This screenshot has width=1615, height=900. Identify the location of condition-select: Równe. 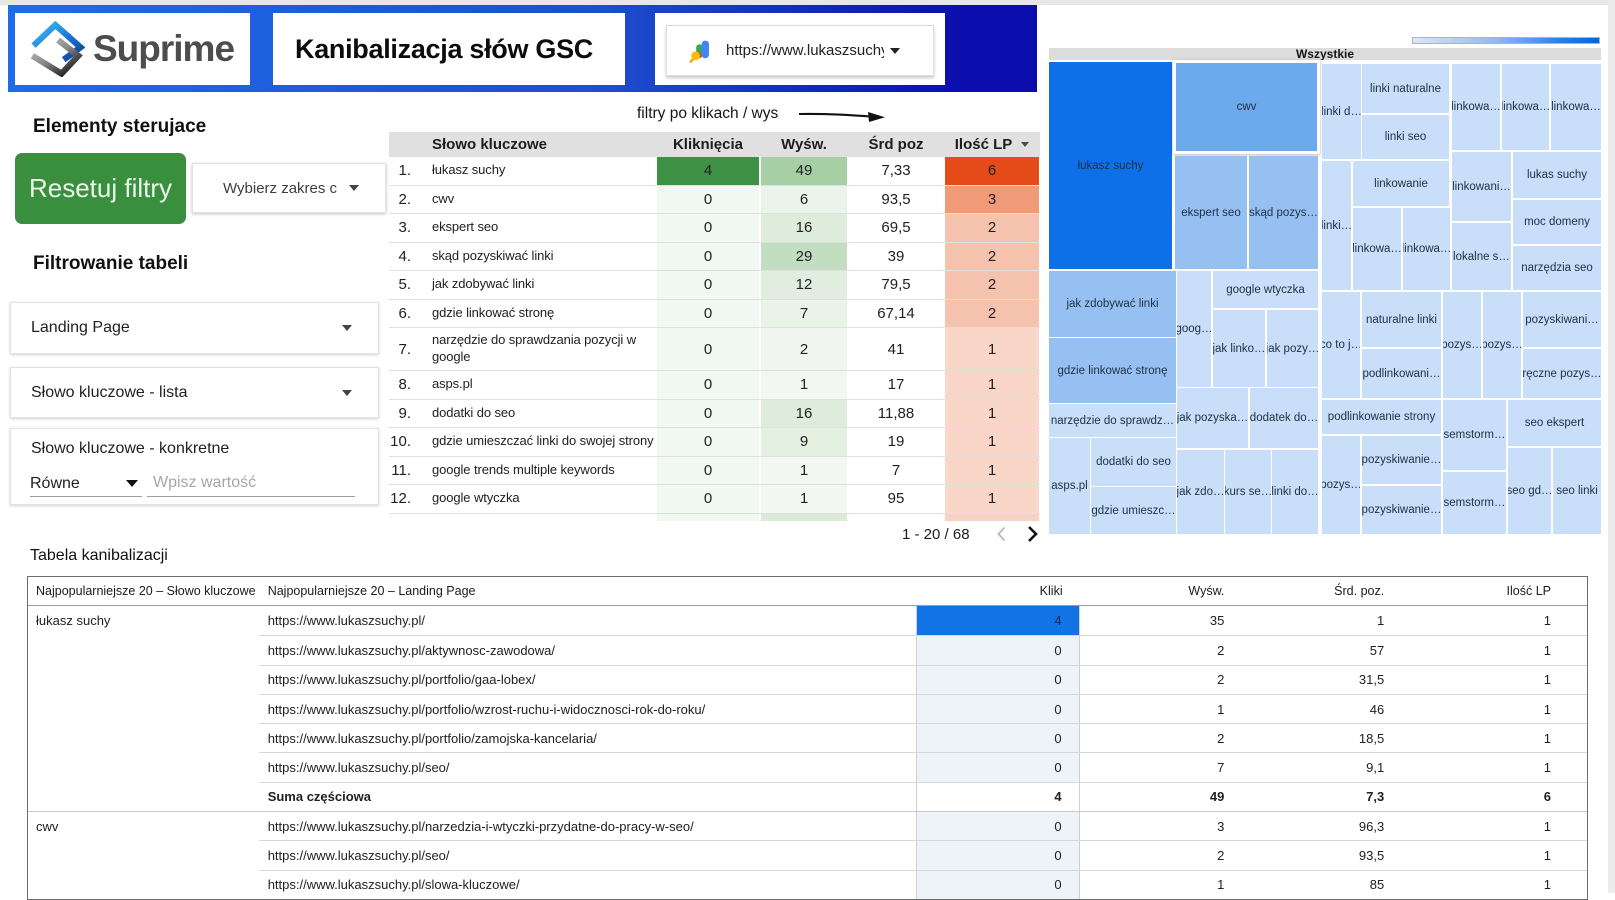
(86, 484).